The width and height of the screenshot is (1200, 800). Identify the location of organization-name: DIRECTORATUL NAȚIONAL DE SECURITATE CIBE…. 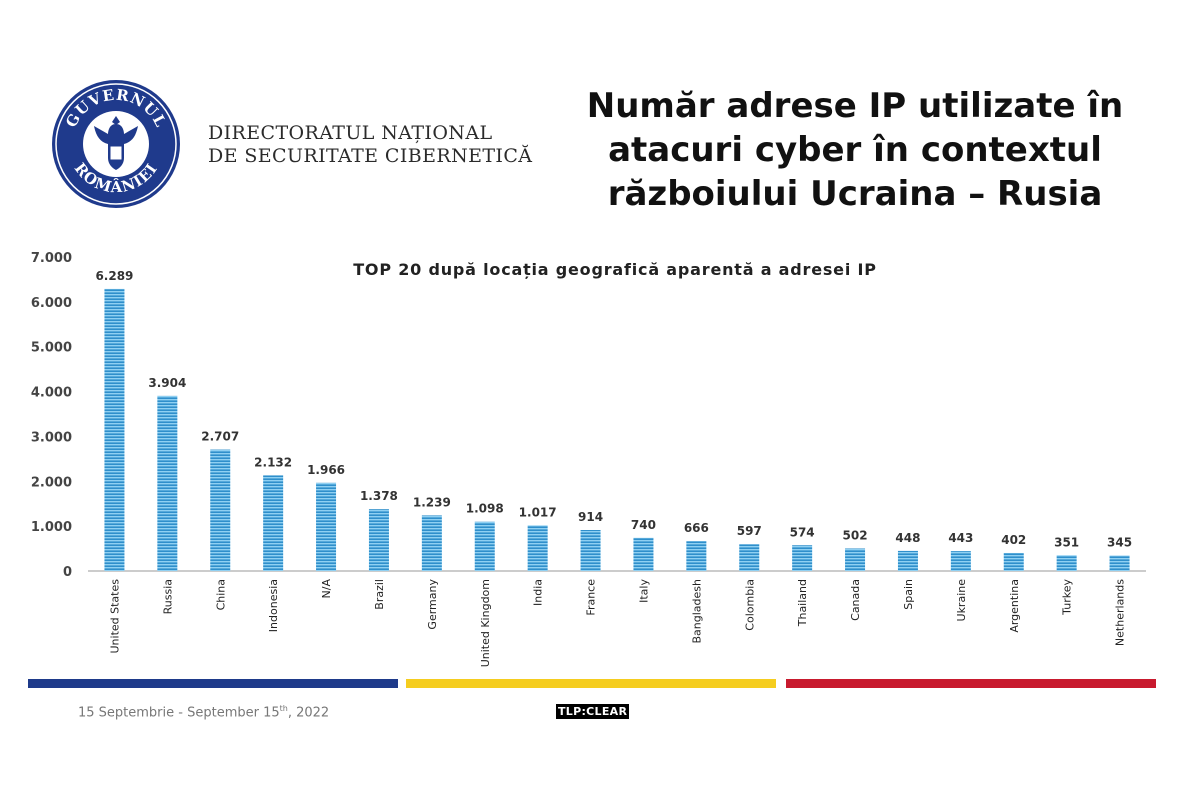
(370, 145).